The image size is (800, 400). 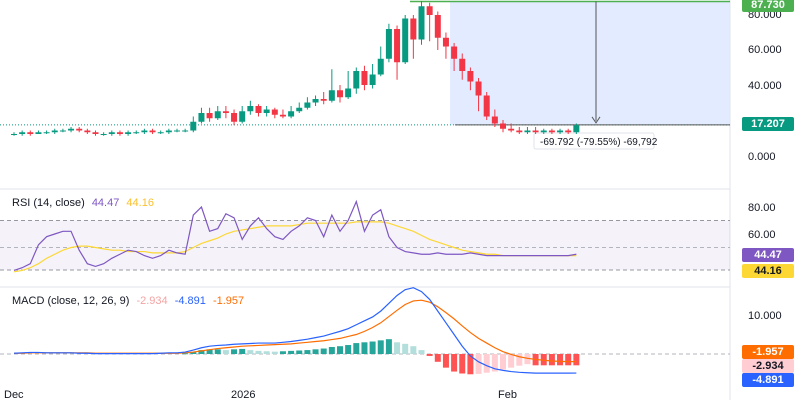 I want to click on measure-arrow-head, so click(x=596, y=120).